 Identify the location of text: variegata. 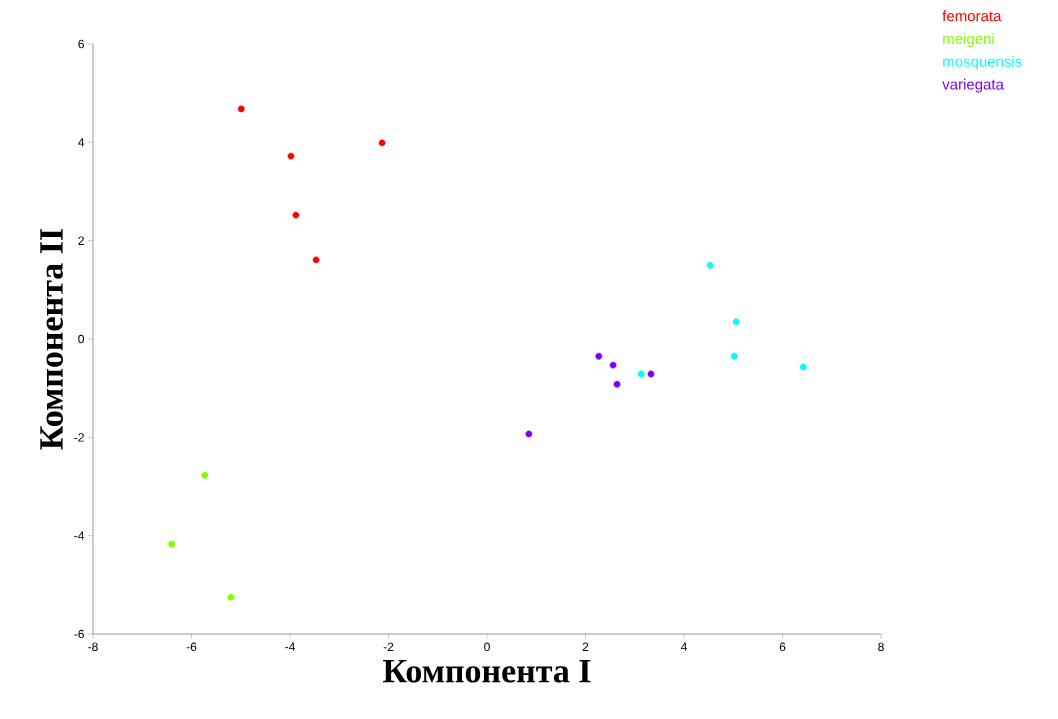
(973, 85).